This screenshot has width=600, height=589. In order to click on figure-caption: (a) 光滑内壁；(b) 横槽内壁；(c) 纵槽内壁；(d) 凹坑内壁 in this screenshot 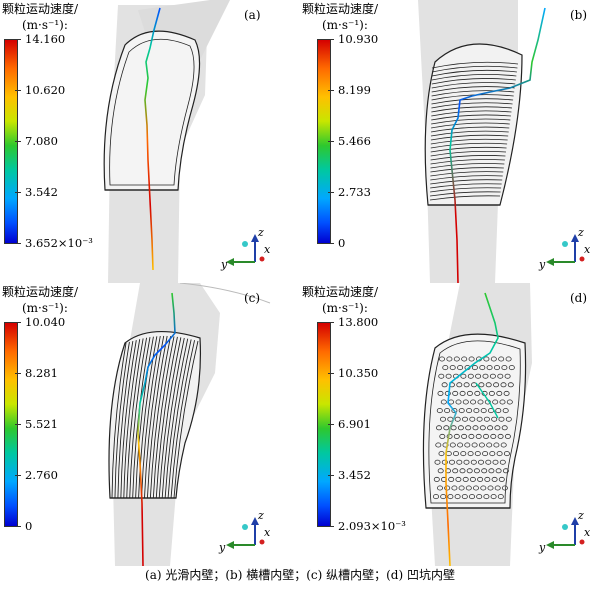, I will do `click(300, 575)`.